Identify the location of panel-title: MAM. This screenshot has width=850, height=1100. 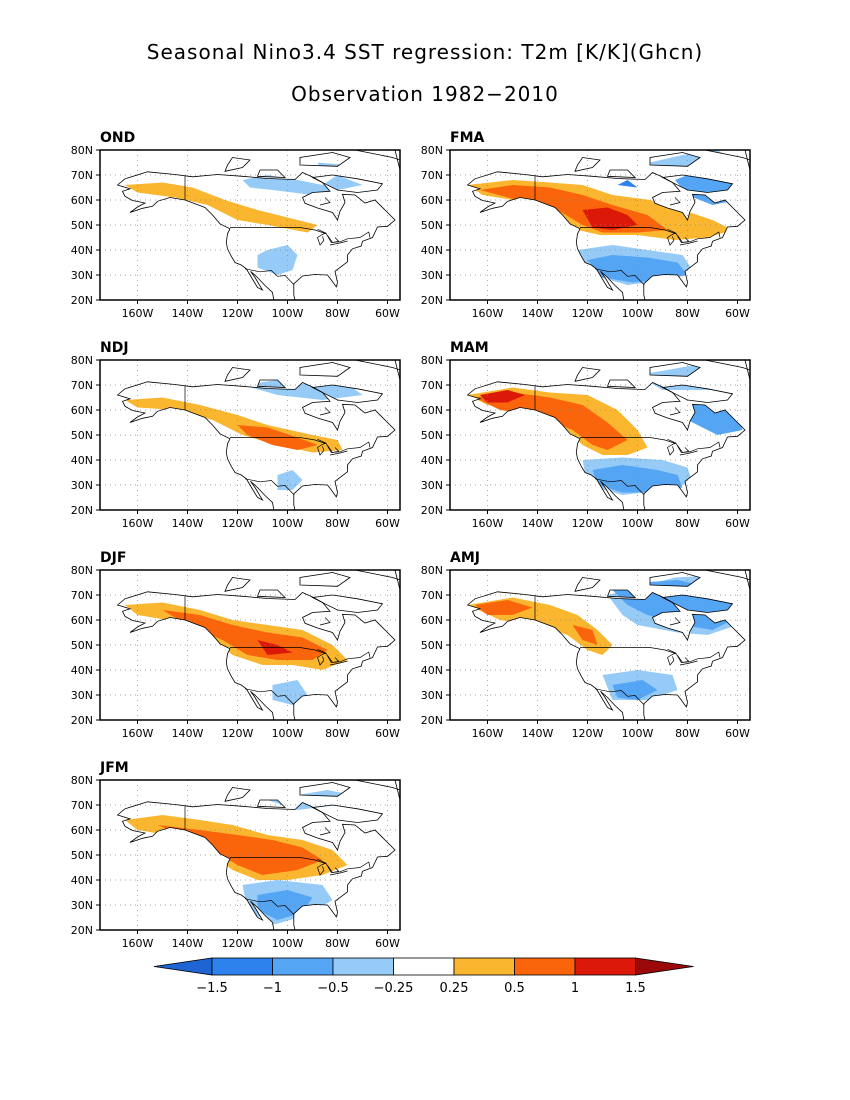
(469, 348).